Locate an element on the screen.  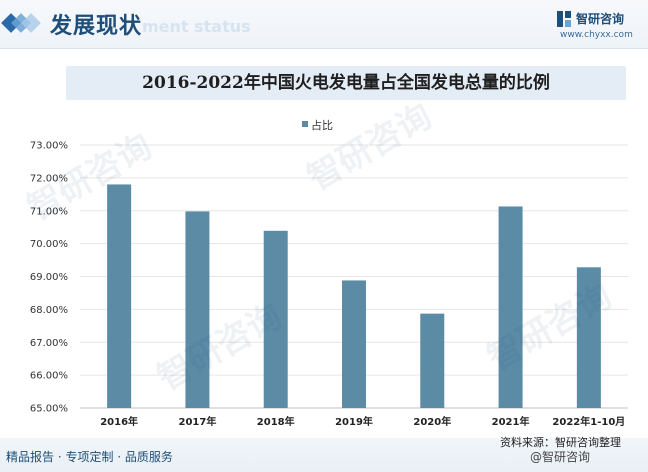
logo-icon is located at coordinates (564, 19).